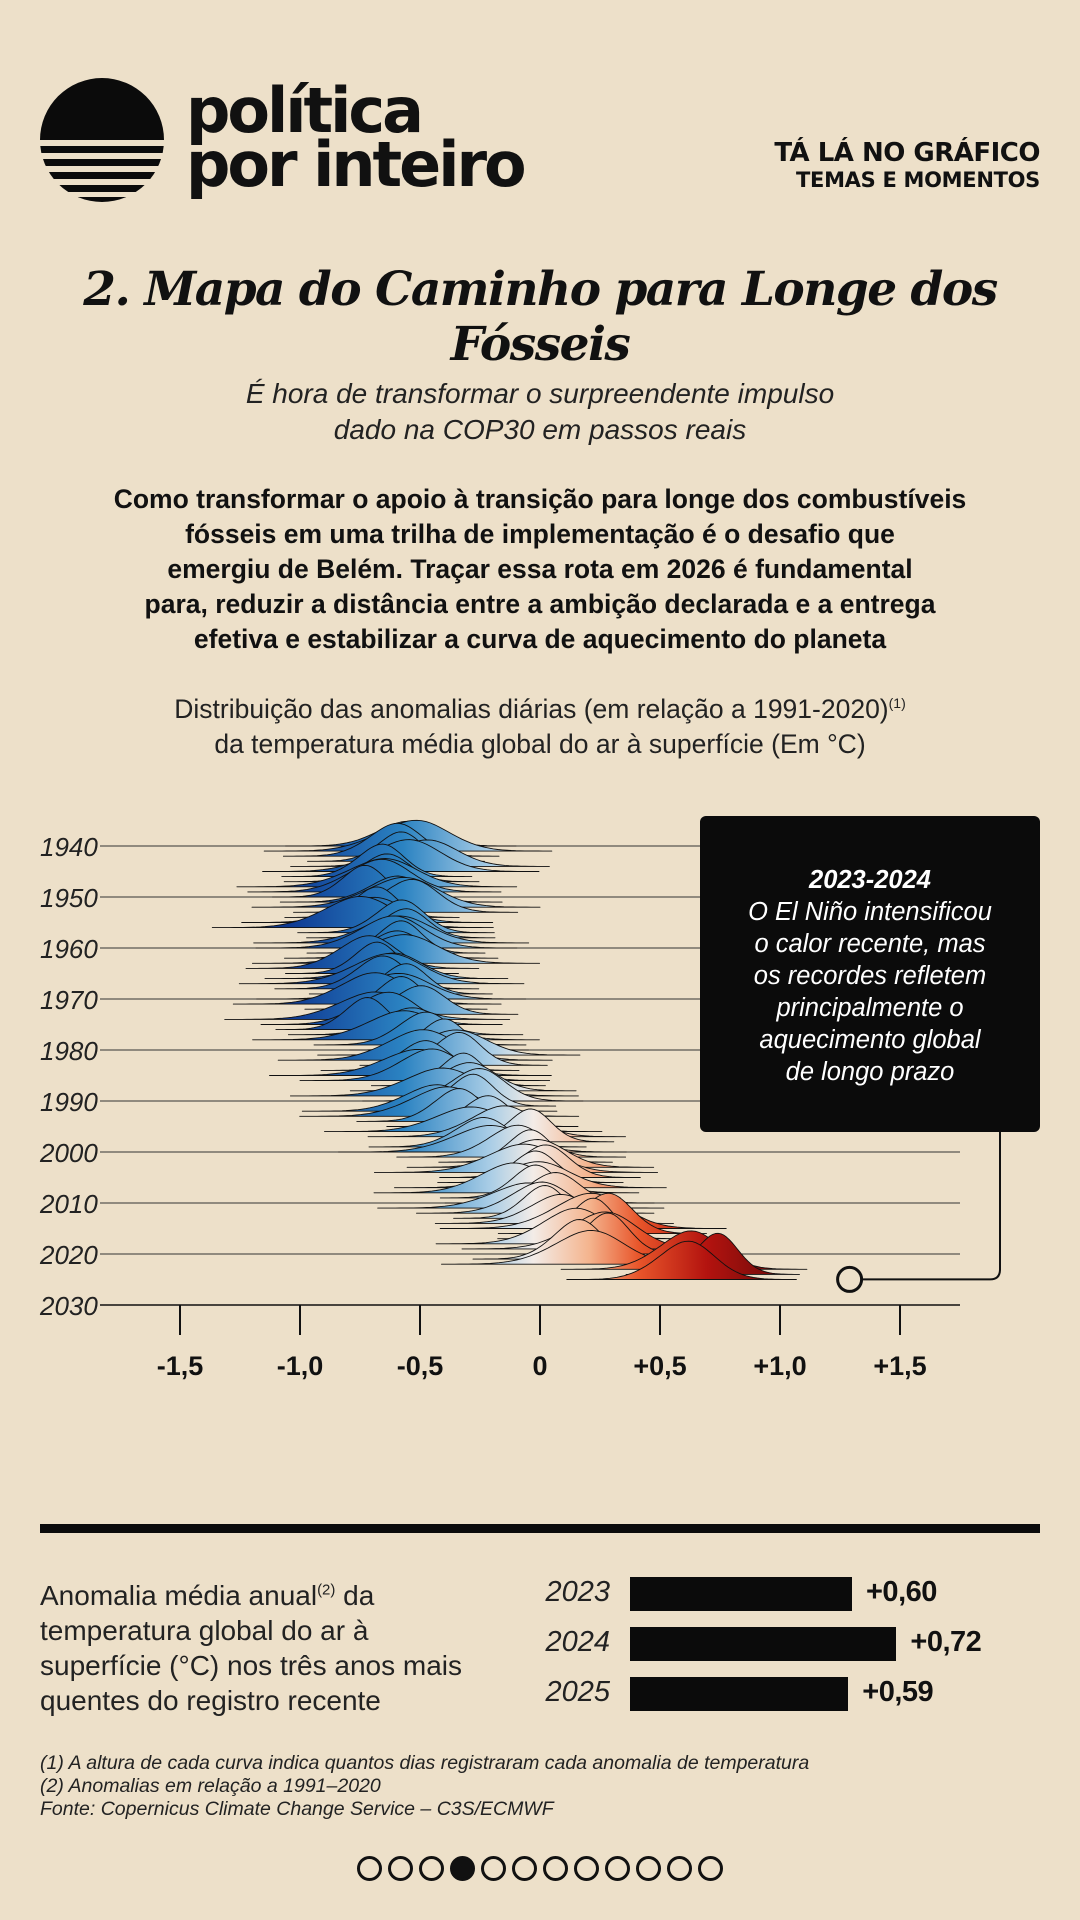 The height and width of the screenshot is (1920, 1080). Describe the element at coordinates (69, 949) in the screenshot. I see `y-tick-label: 1960` at that location.